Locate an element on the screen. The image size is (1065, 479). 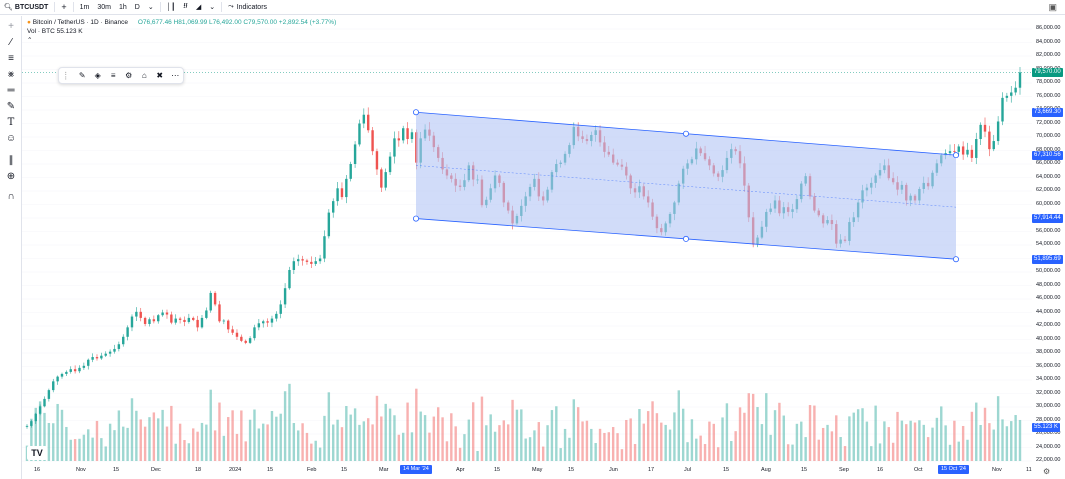
zoom-in-icon: ⊕ is located at coordinates (11, 176).